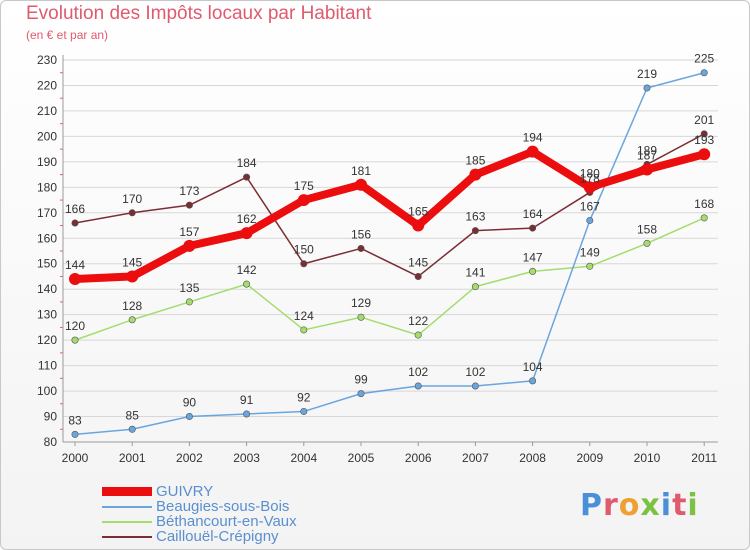 The width and height of the screenshot is (750, 550). Describe the element at coordinates (361, 234) in the screenshot. I see `data-label: 156` at that location.